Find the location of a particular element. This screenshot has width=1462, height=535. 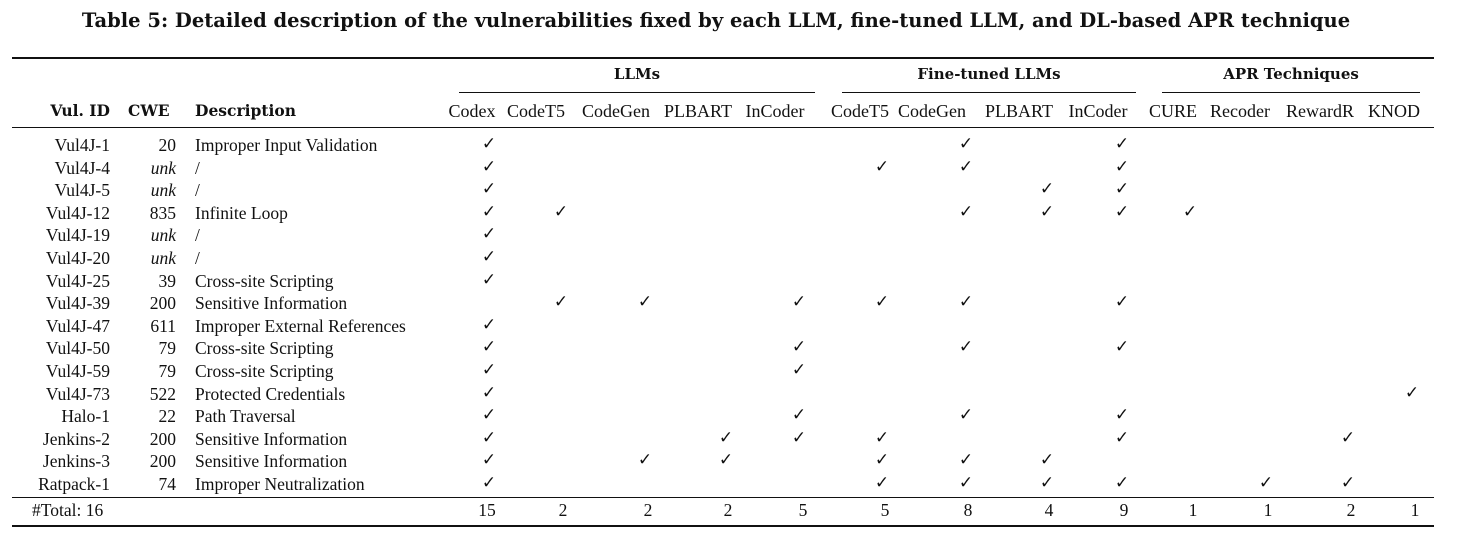

cell-cwe: 20 is located at coordinates (167, 145).